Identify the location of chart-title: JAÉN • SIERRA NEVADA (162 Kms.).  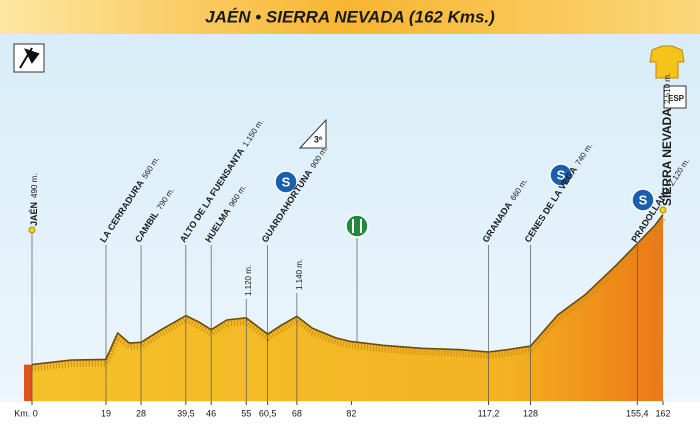
(350, 16).